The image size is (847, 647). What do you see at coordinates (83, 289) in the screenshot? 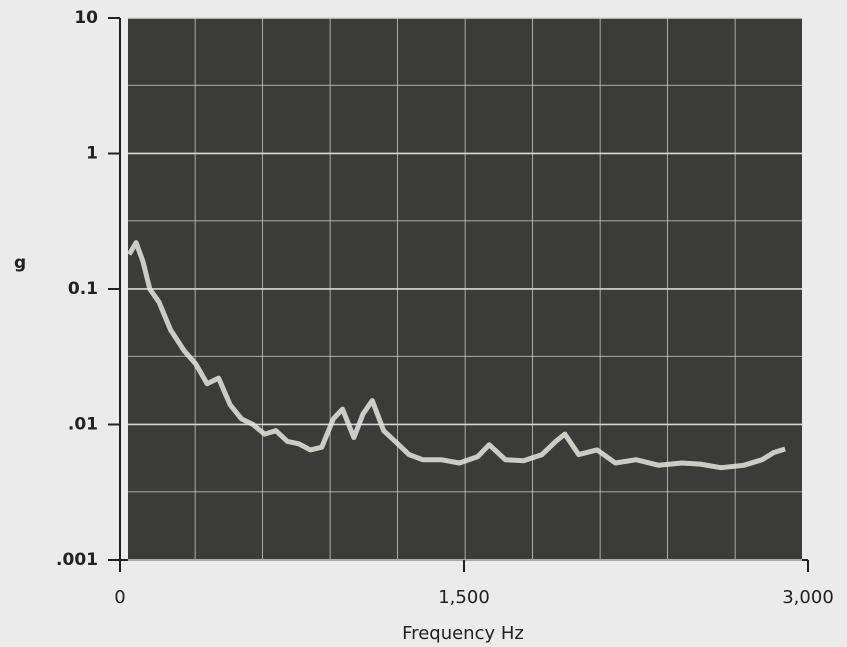
I see `y-tick-label: 0.1` at bounding box center [83, 289].